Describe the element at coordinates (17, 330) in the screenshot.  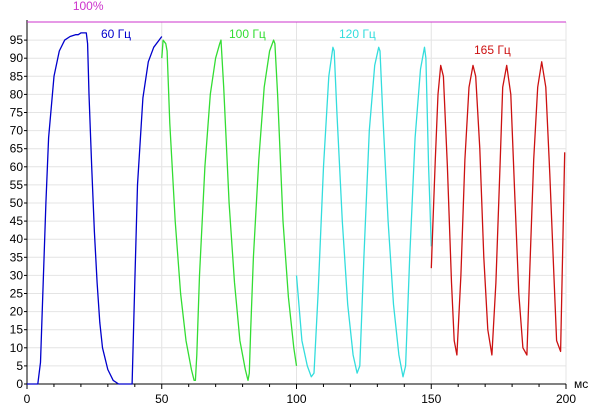
I see `y-tick-label: 15` at that location.